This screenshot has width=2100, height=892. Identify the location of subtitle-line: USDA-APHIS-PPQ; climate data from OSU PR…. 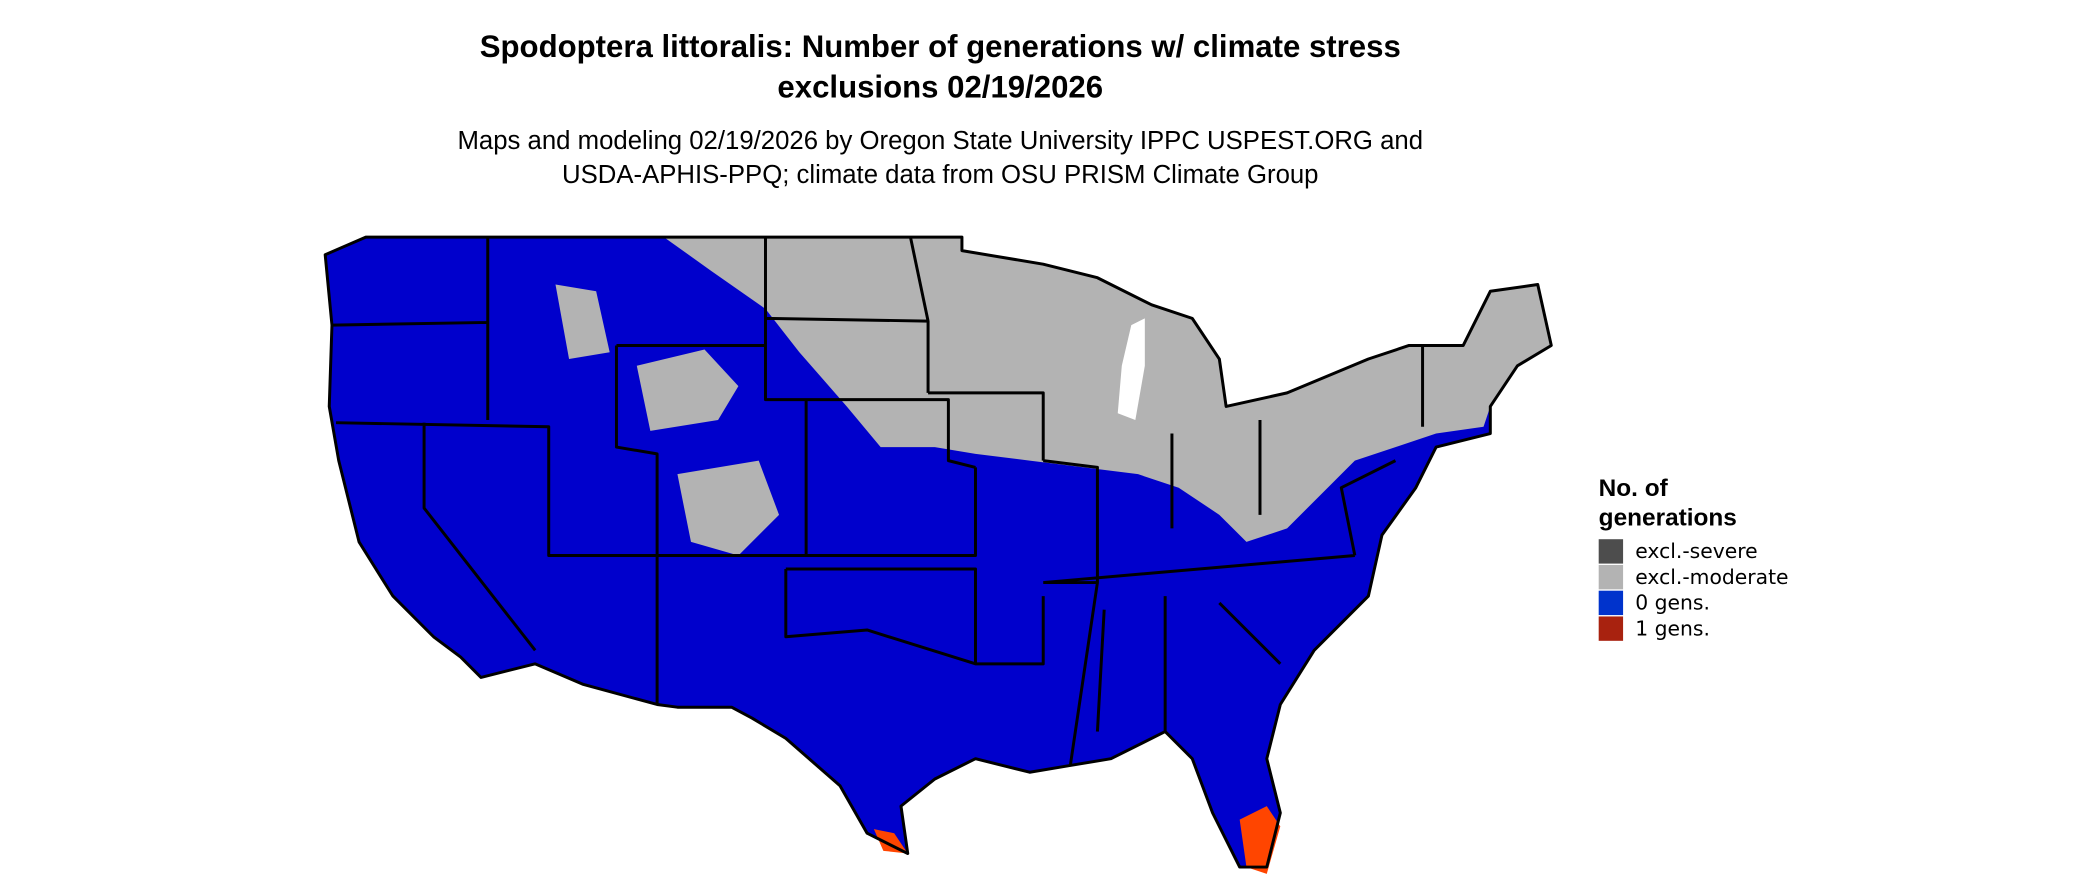
(940, 175).